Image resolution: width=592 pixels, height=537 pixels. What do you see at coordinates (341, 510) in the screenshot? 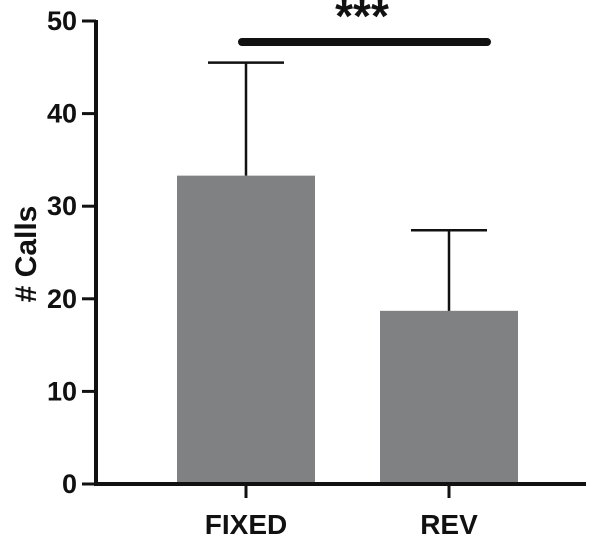
I see `x-labels-layer: FIXED REV` at bounding box center [341, 510].